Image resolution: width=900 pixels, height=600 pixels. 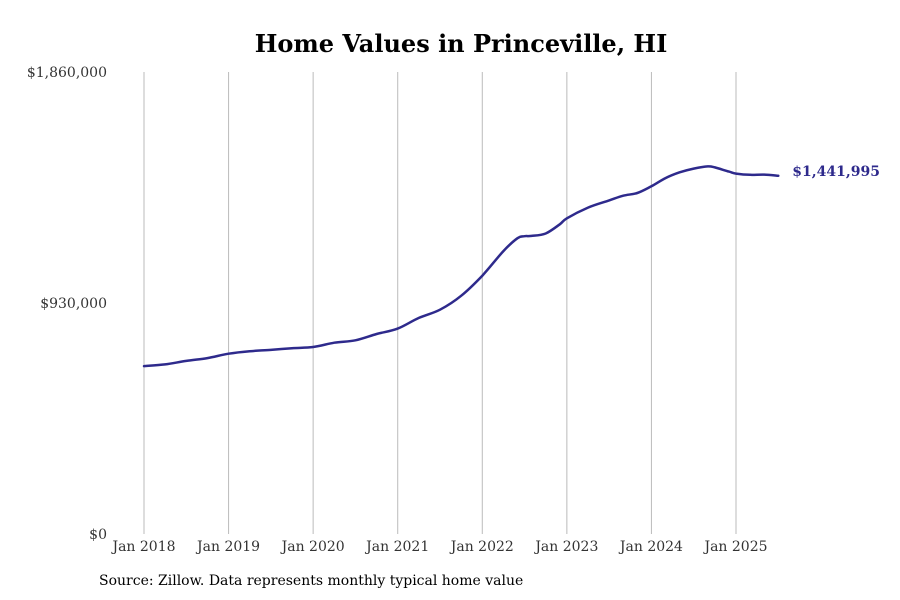 I want to click on y-tick-label: $930,000, so click(x=73, y=304).